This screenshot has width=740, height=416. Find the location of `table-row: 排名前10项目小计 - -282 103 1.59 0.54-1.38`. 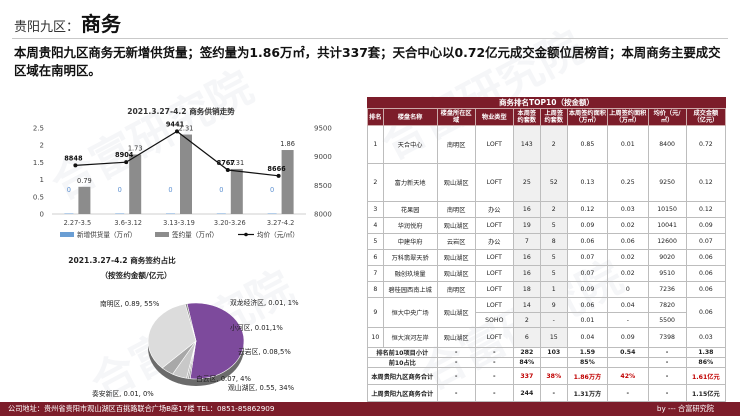

table-row: 排名前10项目小计 - -282 103 1.59 0.54-1.38 is located at coordinates (547, 352).